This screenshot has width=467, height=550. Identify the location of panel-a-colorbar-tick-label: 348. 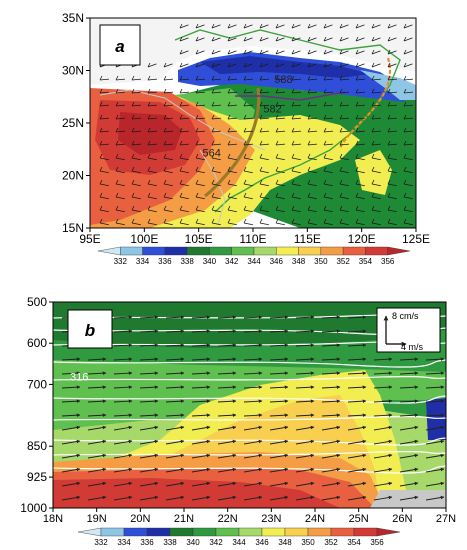
(299, 261).